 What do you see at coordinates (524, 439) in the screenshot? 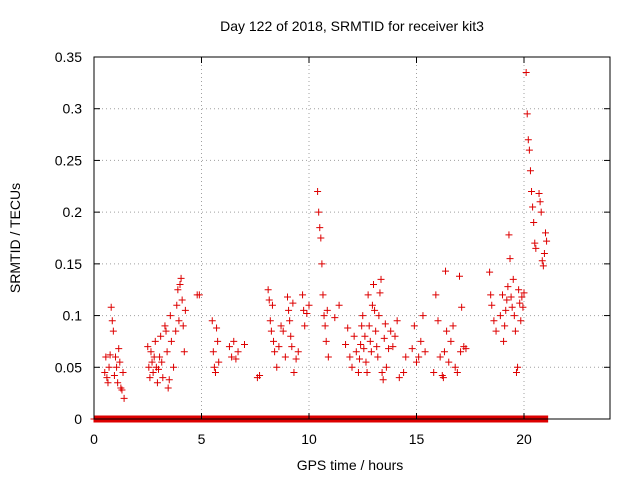
I see `x-tick-label: 20` at bounding box center [524, 439].